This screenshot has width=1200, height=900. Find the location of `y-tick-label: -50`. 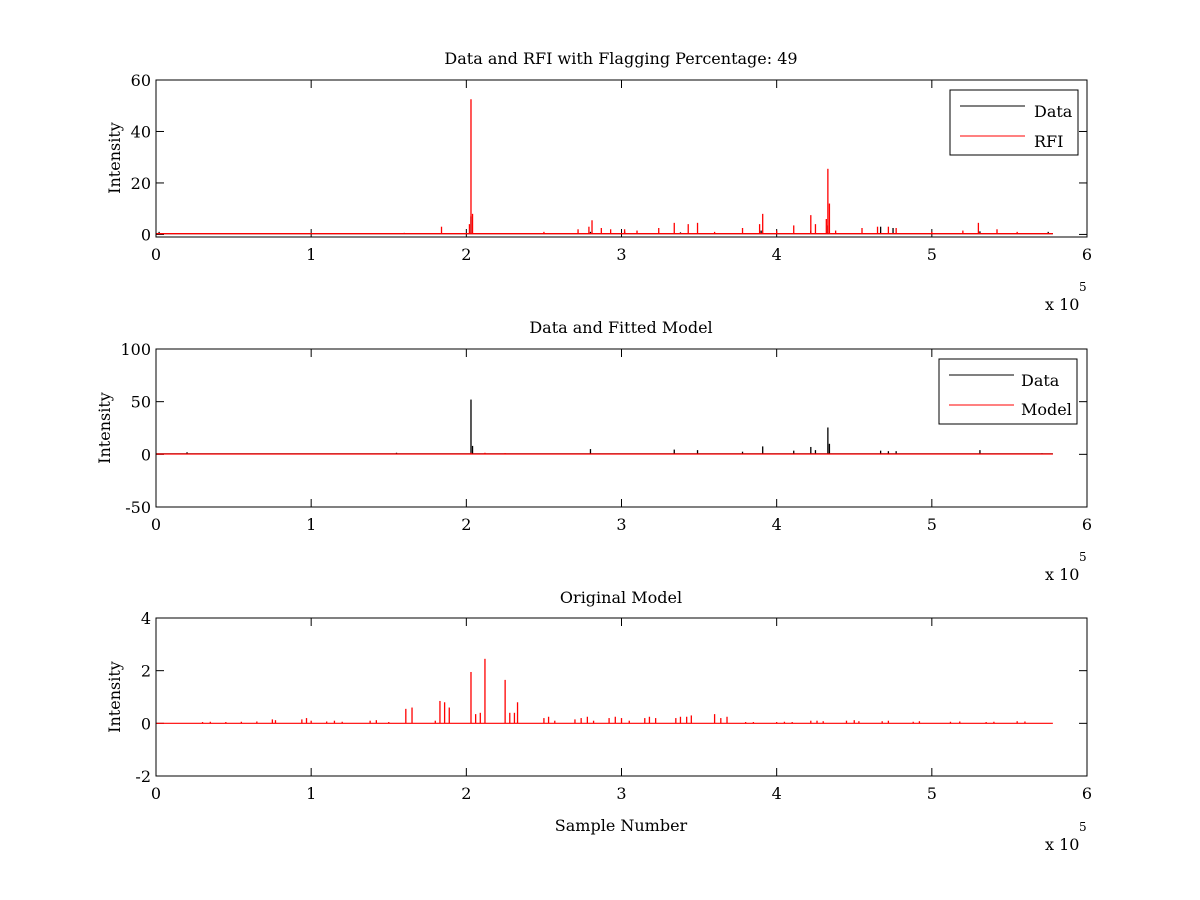

y-tick-label: -50 is located at coordinates (138, 507).